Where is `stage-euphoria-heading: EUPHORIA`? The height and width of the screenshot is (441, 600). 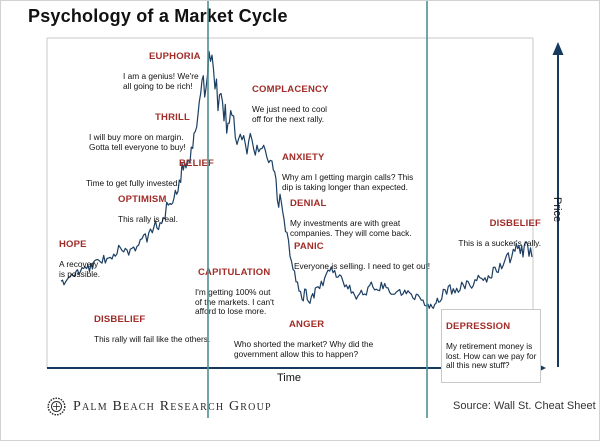 stage-euphoria-heading: EUPHORIA is located at coordinates (175, 56).